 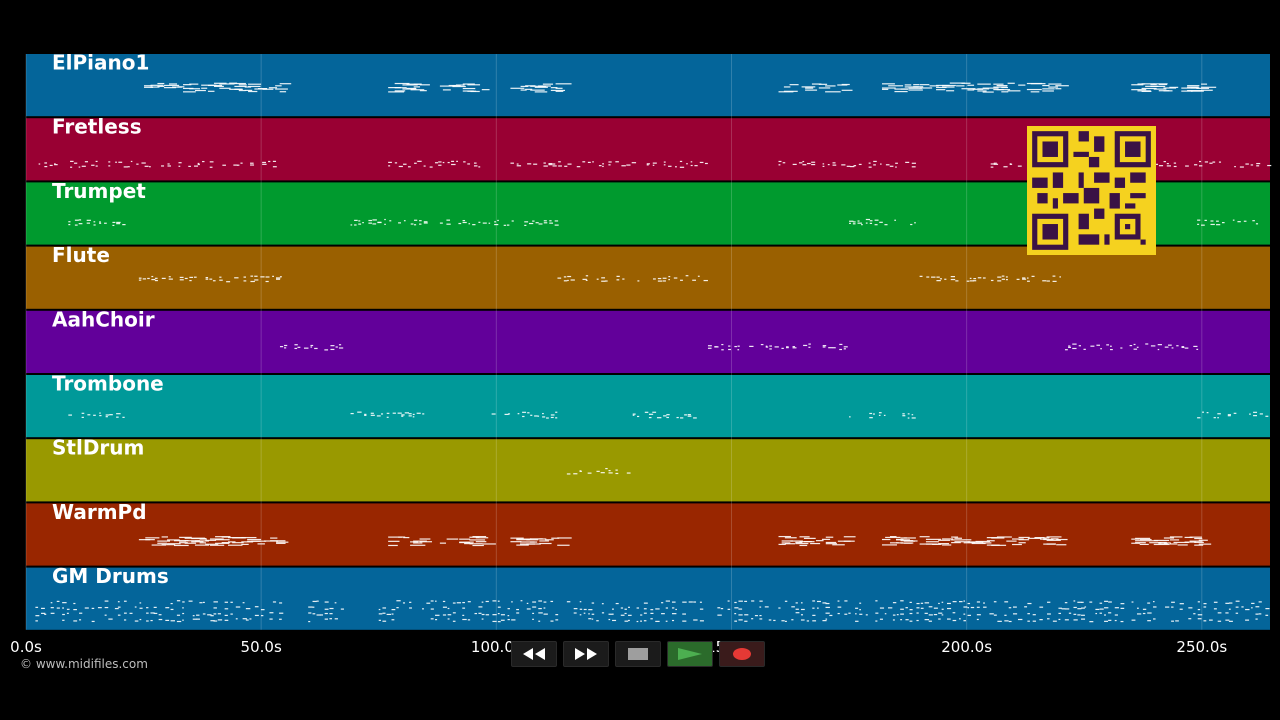 I want to click on rewind-button, so click(x=534, y=654).